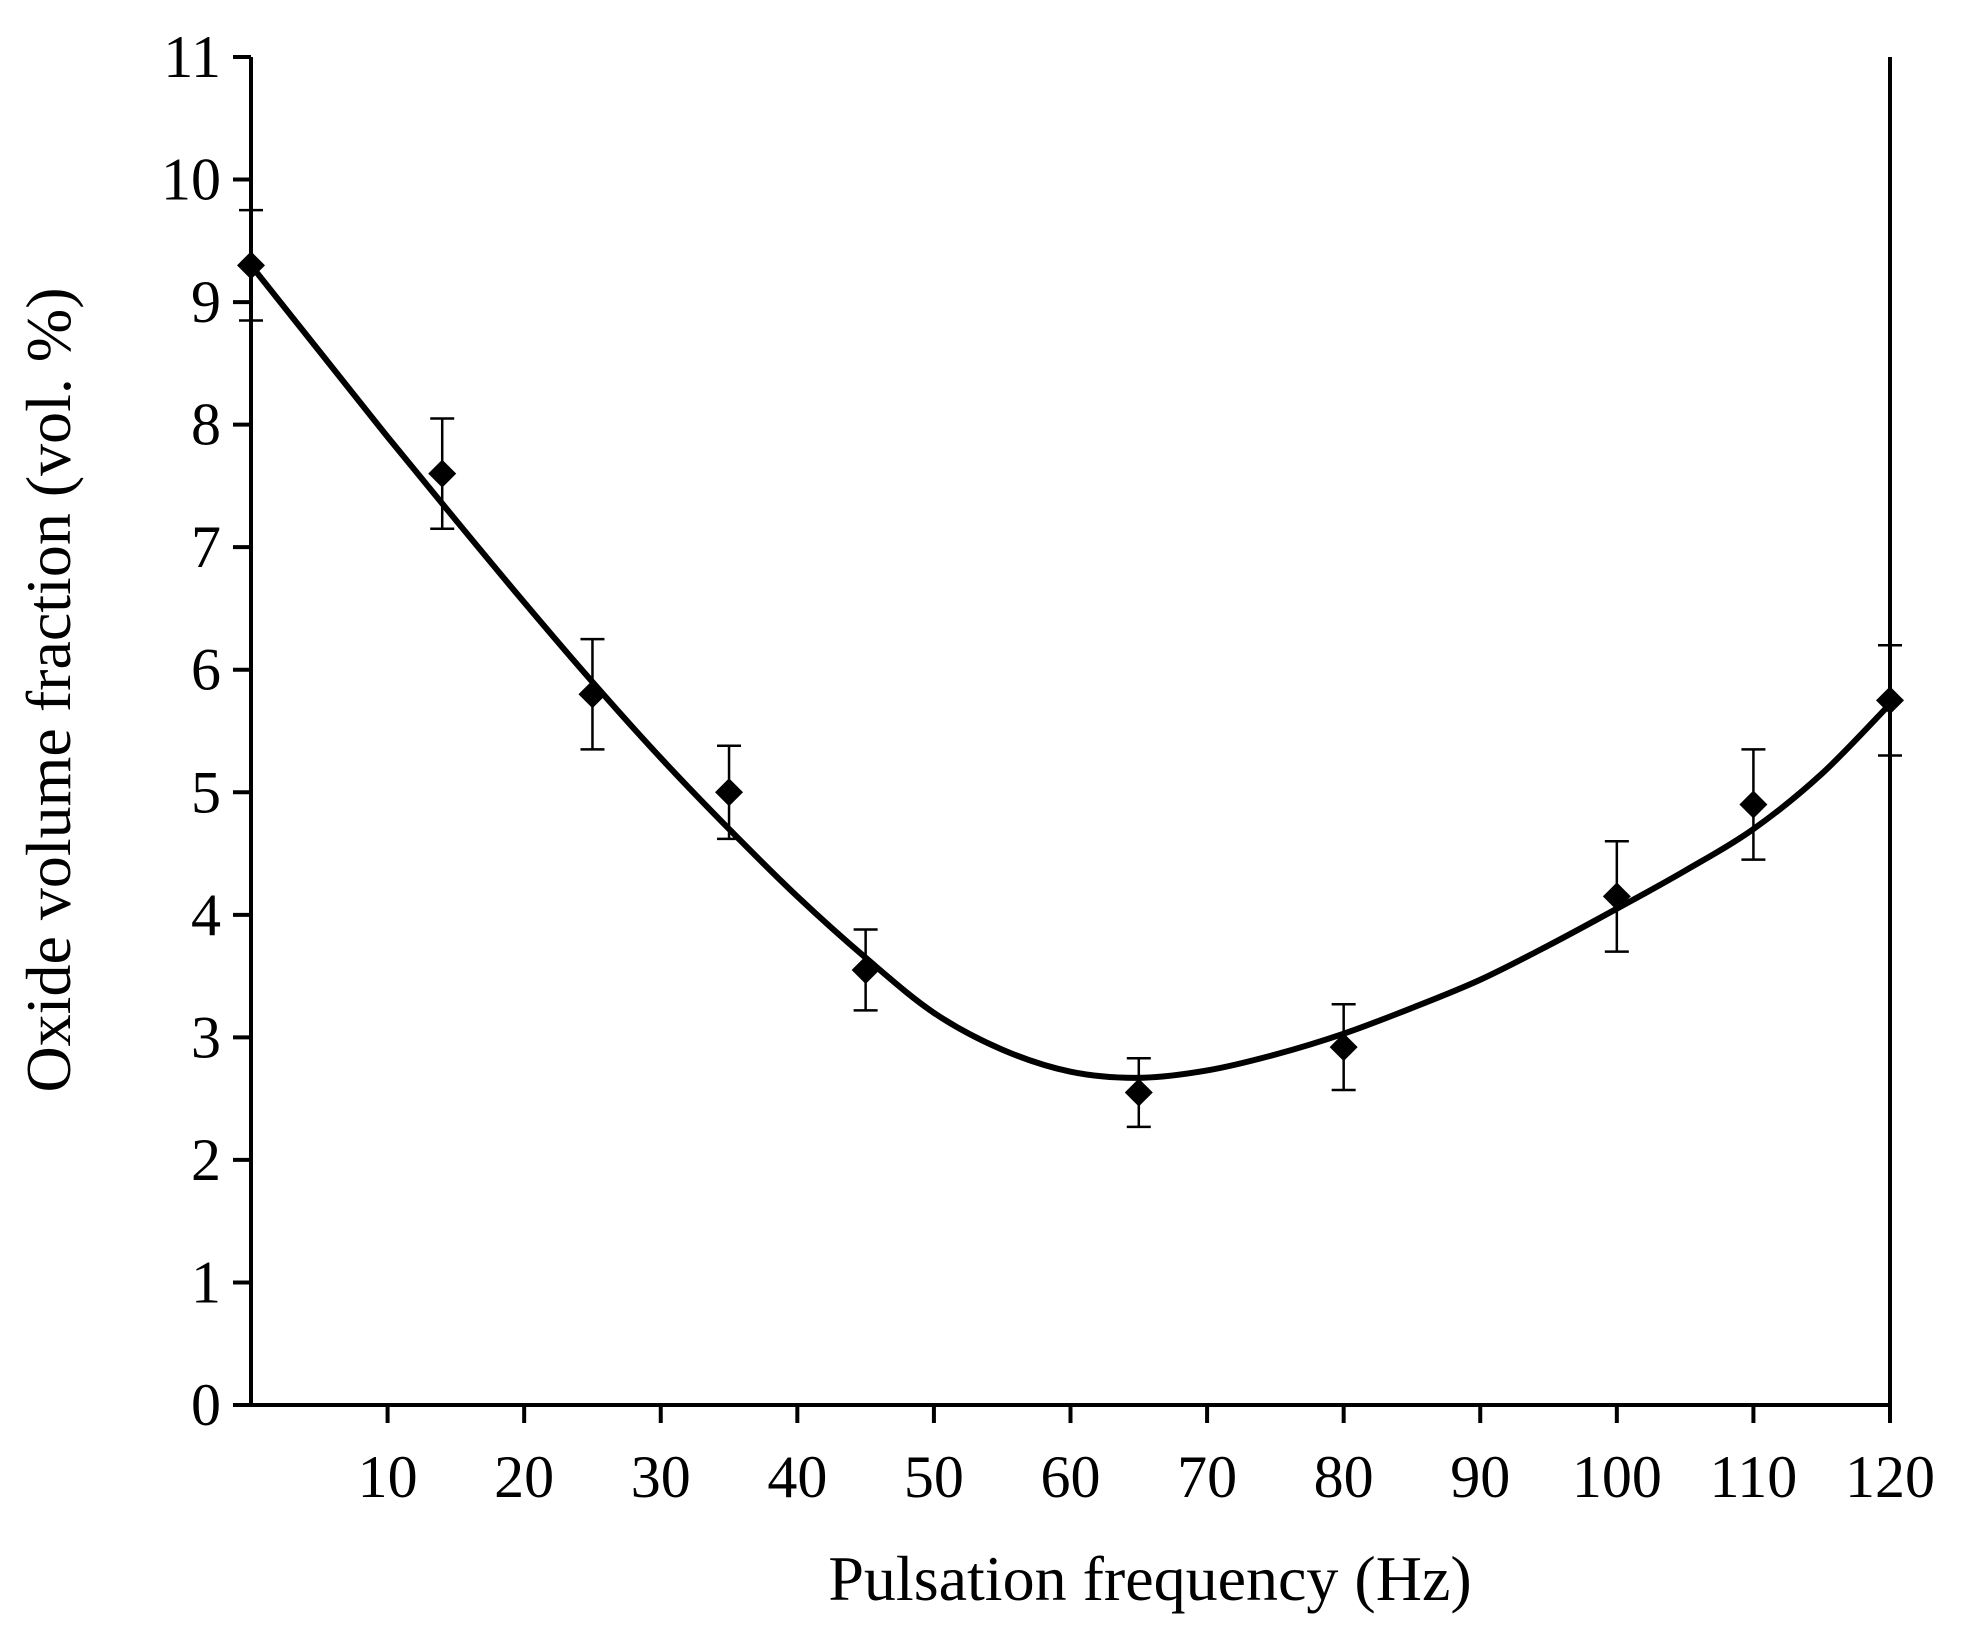  Describe the element at coordinates (661, 1477) in the screenshot. I see `x-tick-label: 30` at that location.